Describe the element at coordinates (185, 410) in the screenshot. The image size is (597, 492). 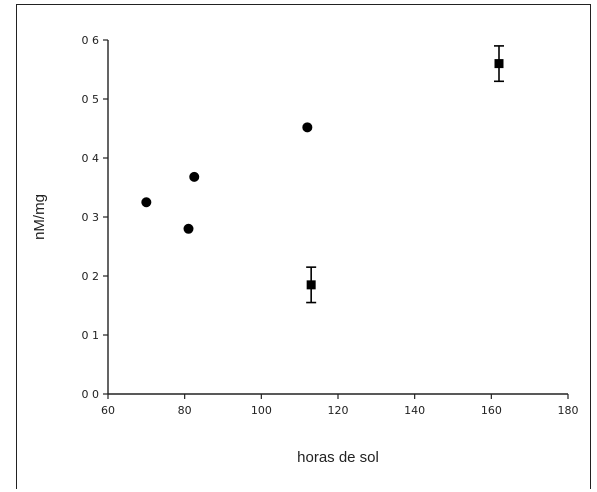
I see `x-tick-label: 80` at that location.